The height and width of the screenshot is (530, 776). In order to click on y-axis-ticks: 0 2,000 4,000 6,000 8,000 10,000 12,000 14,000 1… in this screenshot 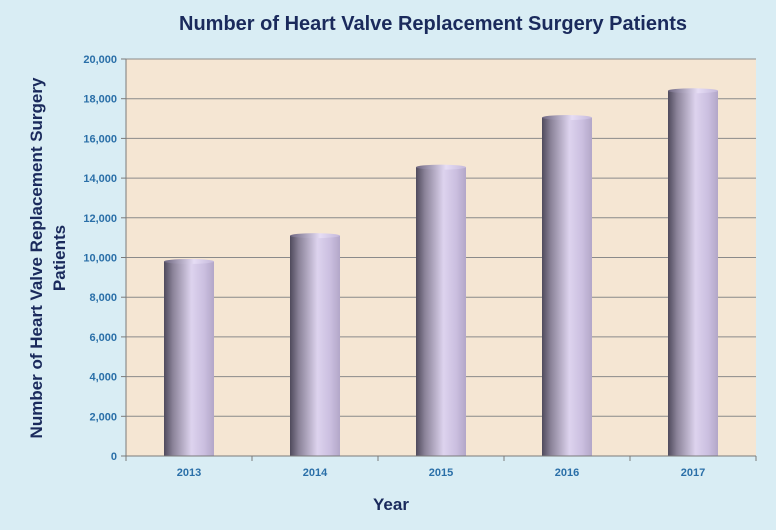, I will do `click(104, 258)`.